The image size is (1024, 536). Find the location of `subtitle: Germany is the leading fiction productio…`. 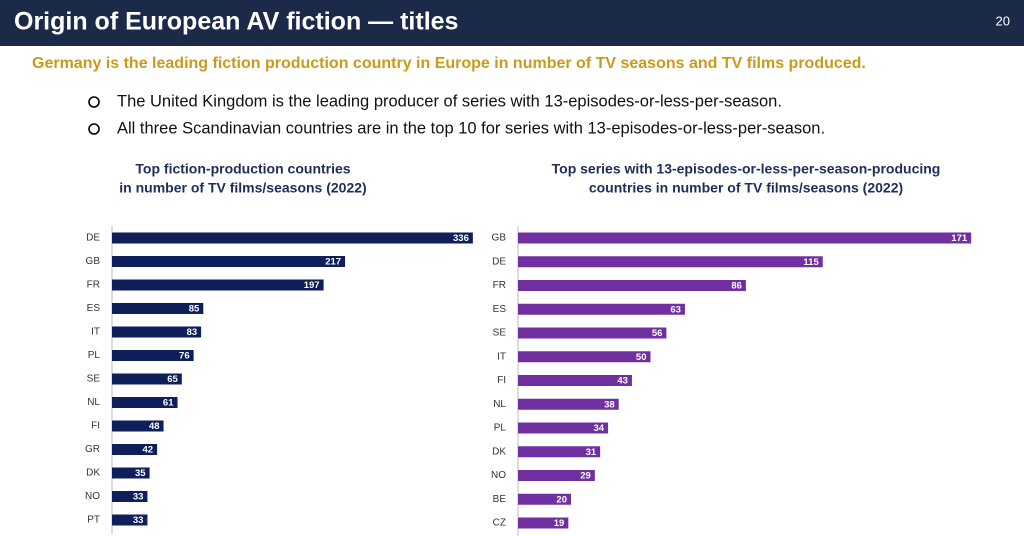

subtitle: Germany is the leading fiction productio… is located at coordinates (449, 63).